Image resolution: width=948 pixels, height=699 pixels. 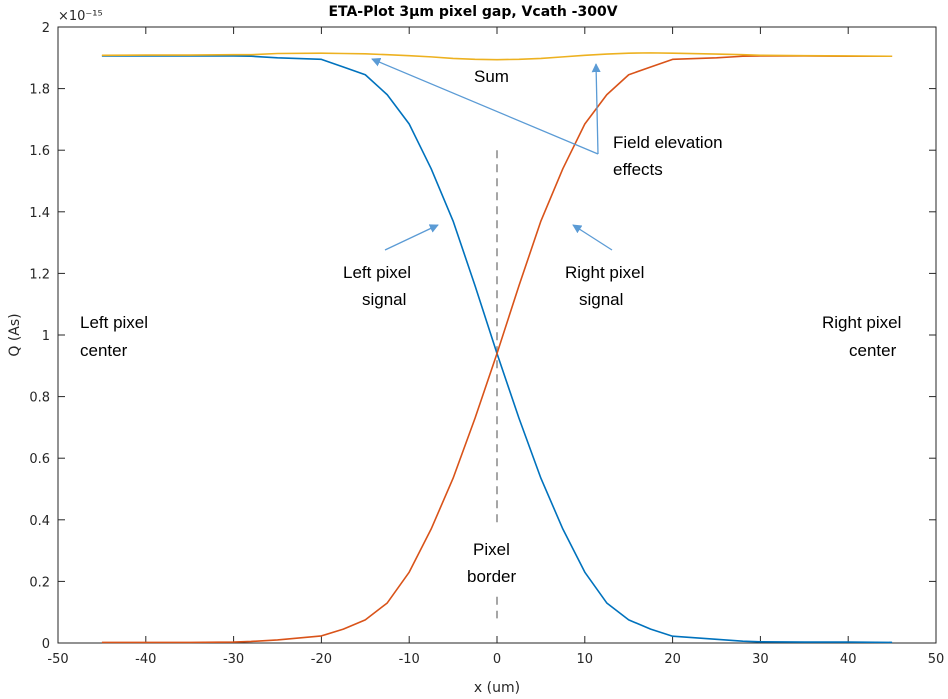 What do you see at coordinates (15, 334) in the screenshot?
I see `y-axis-title: Q (As)` at bounding box center [15, 334].